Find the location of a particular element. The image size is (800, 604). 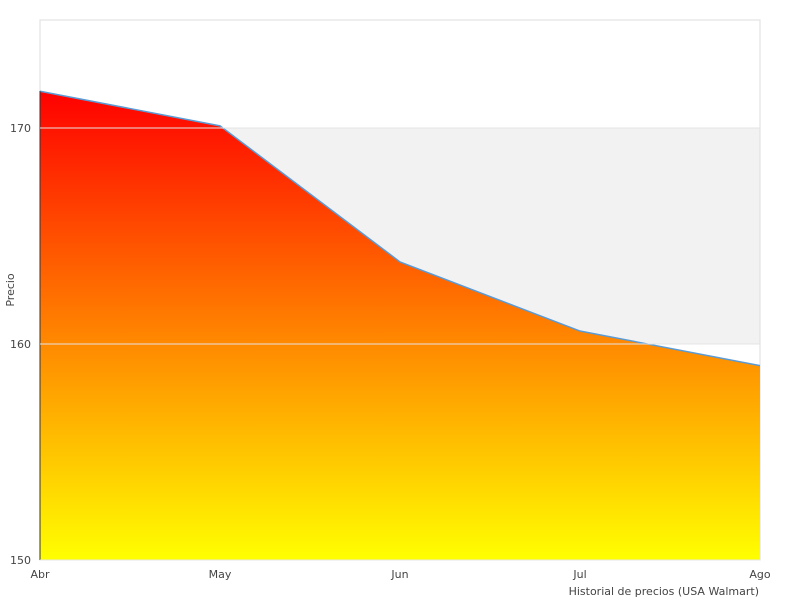

x-tick-label: Jun is located at coordinates (399, 574).